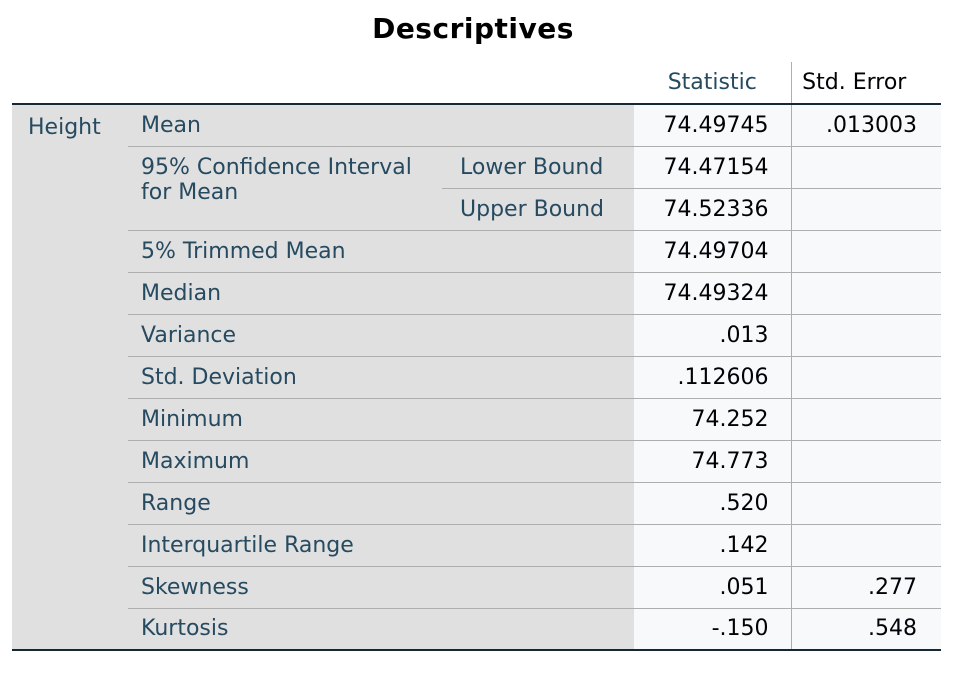 Image resolution: width=962 pixels, height=680 pixels. What do you see at coordinates (865, 251) in the screenshot?
I see `se-trimmed-mean` at bounding box center [865, 251].